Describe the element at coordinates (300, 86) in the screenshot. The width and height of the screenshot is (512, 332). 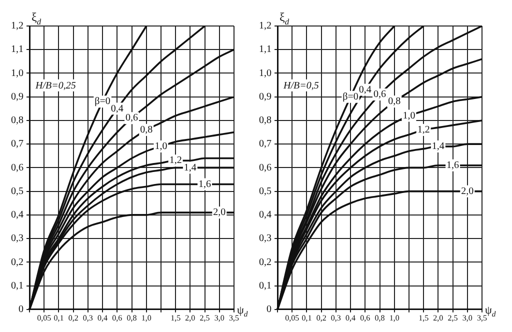
I see `annotation: H/B=0,5` at that location.